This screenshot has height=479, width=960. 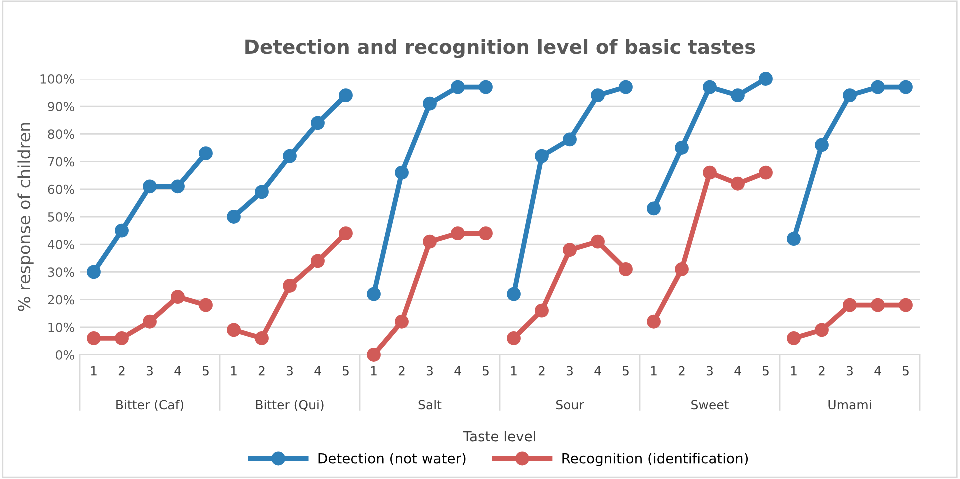 What do you see at coordinates (65, 355) in the screenshot?
I see `y-tick-label: 0%` at bounding box center [65, 355].